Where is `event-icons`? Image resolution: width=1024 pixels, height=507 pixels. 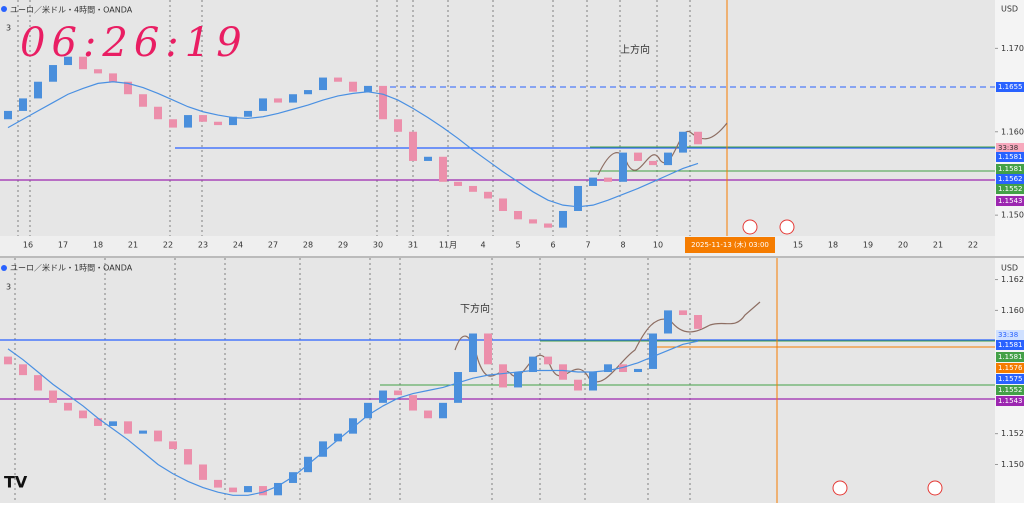
event-icons is located at coordinates (842, 357).